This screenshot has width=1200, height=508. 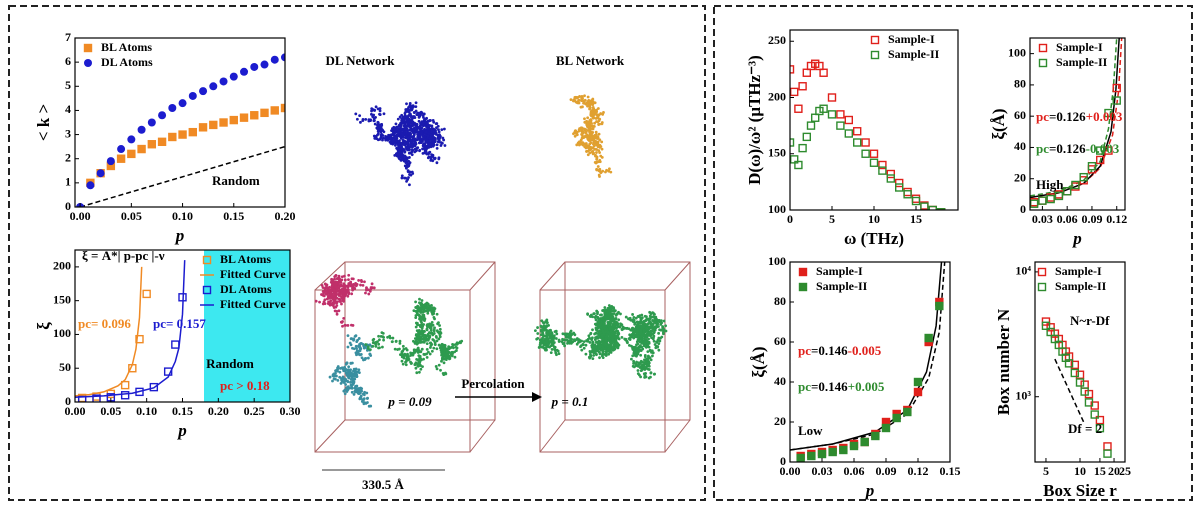 I want to click on x-tick-label: 10, so click(x=874, y=219).